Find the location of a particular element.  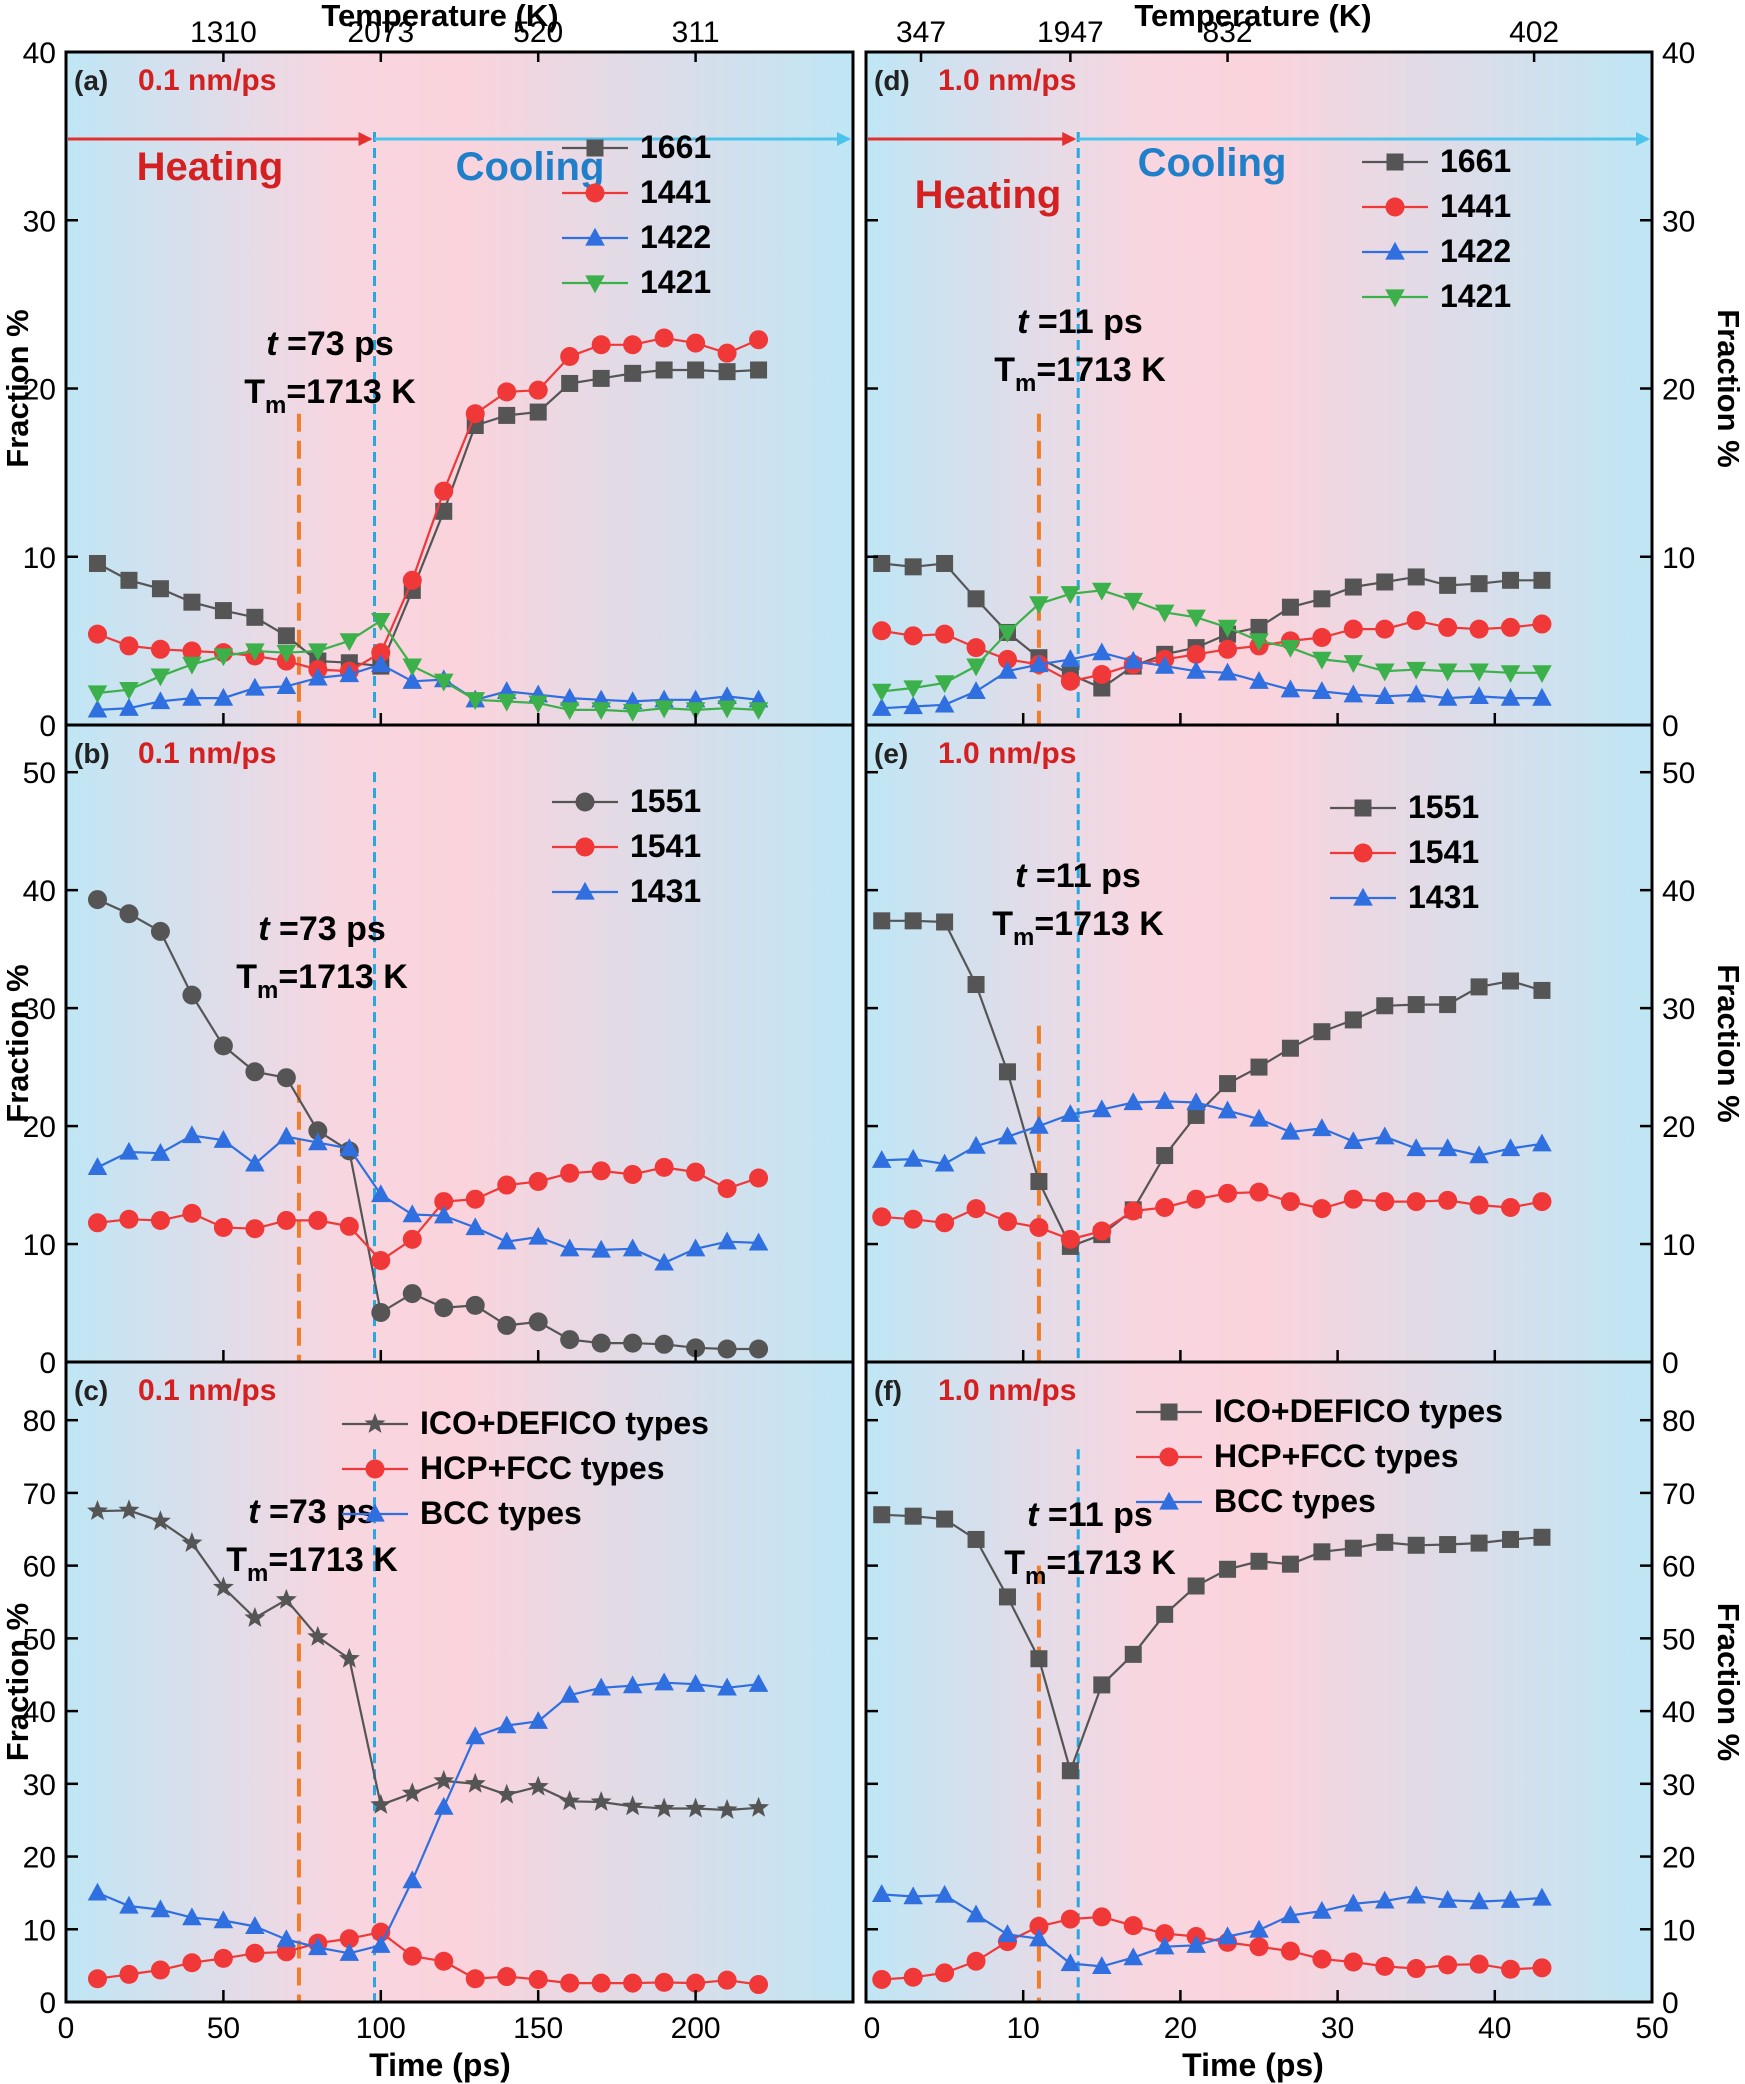

series-ico-defico-types is located at coordinates (428, 1659).